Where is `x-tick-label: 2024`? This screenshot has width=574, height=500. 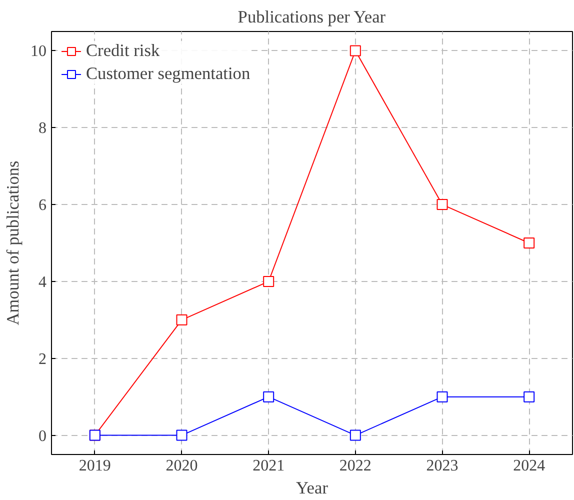
x-tick-label: 2024 is located at coordinates (529, 466).